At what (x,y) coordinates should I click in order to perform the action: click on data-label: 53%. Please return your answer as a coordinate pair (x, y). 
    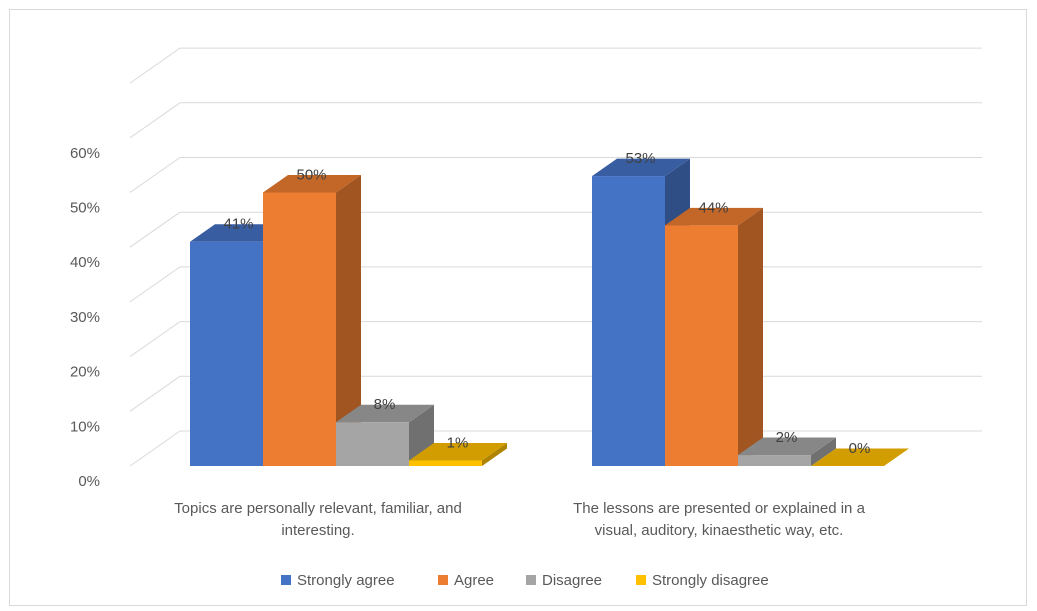
    Looking at the image, I should click on (640, 158).